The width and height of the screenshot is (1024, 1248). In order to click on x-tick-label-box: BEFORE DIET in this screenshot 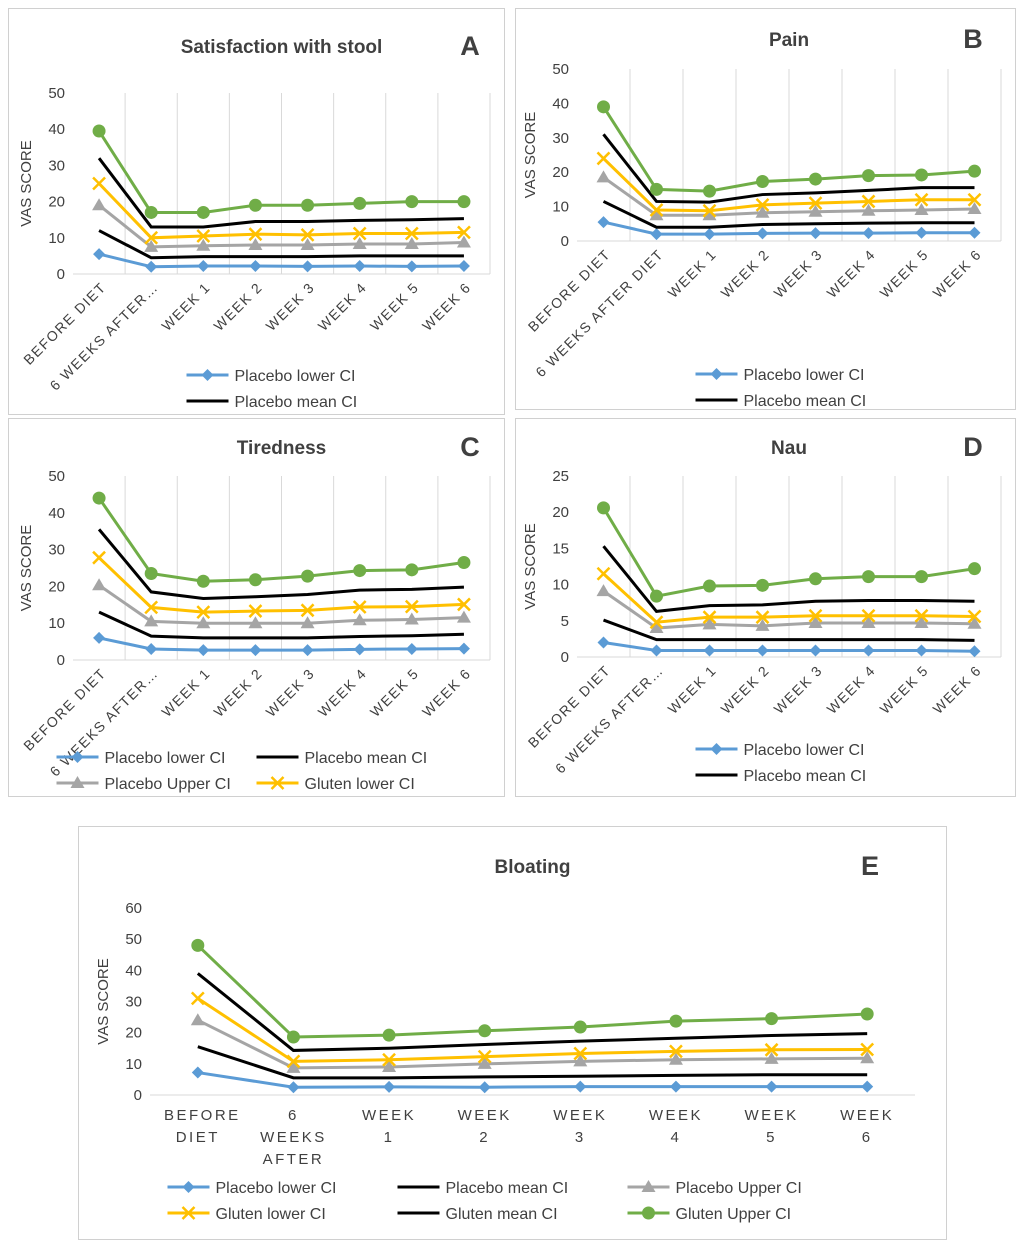, I will do `click(201, 1126)`.